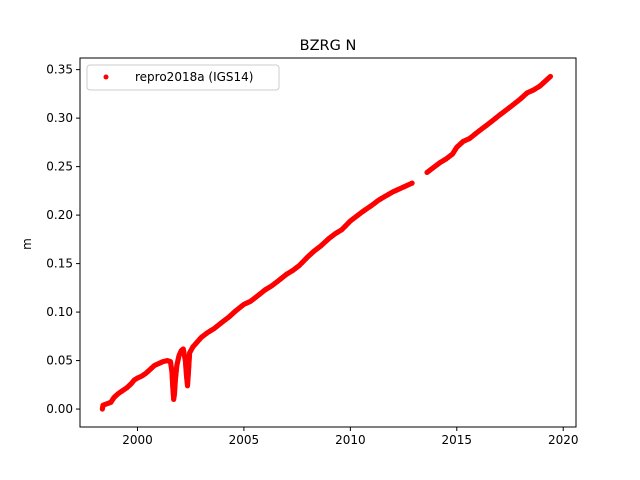  What do you see at coordinates (63, 239) in the screenshot?
I see `y-axis: 0.00 0.05 0.10 0.15 0.20 0.25 0.30 0.35` at bounding box center [63, 239].